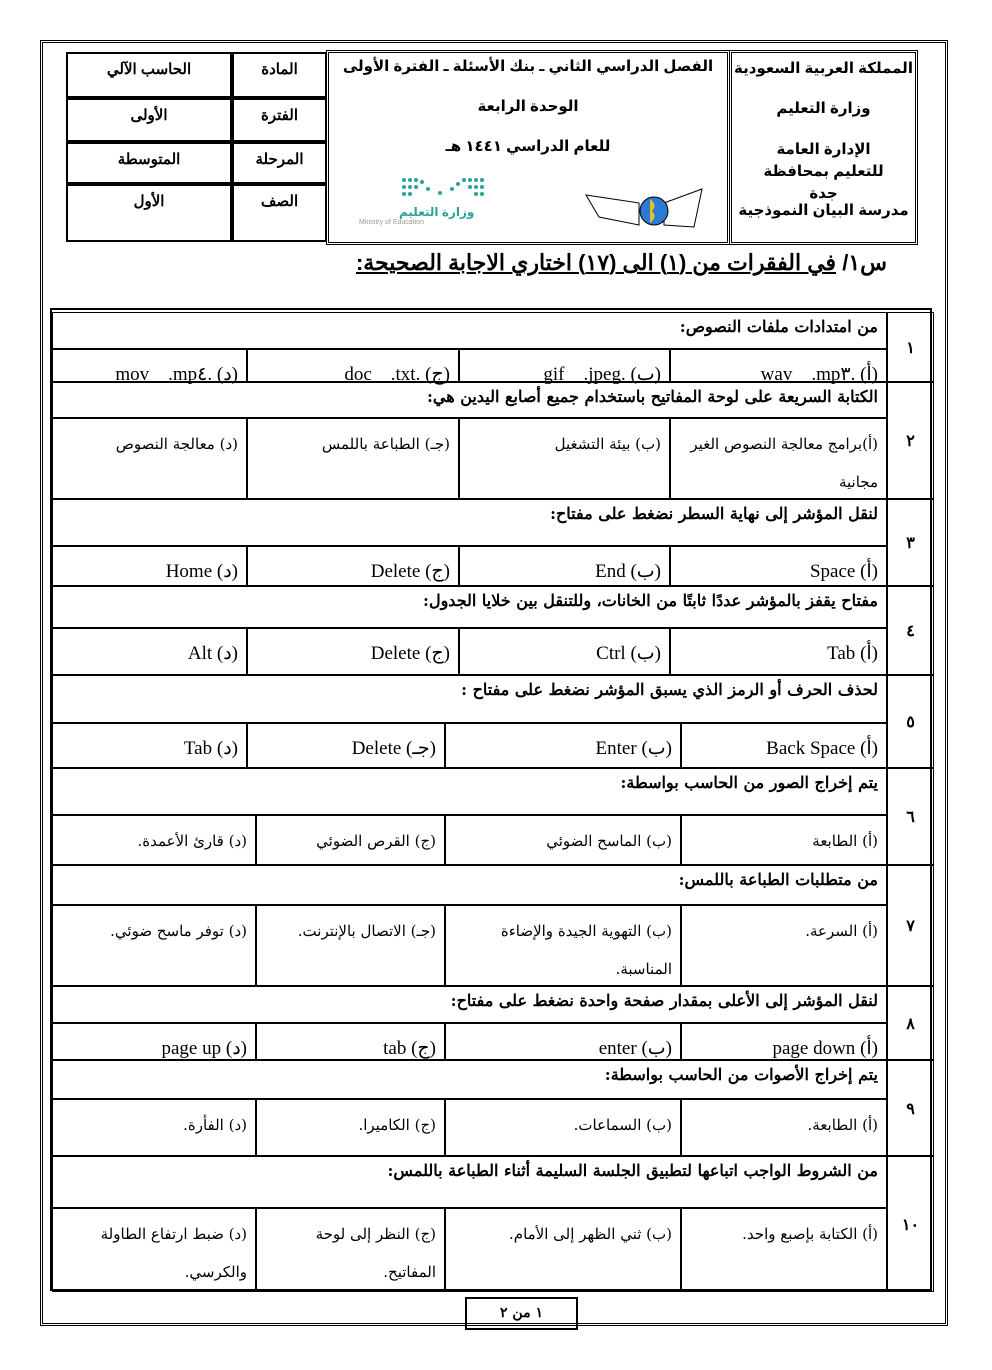  I want to click on answer-option: (ج) .doc _ .txt, so click(353, 367).